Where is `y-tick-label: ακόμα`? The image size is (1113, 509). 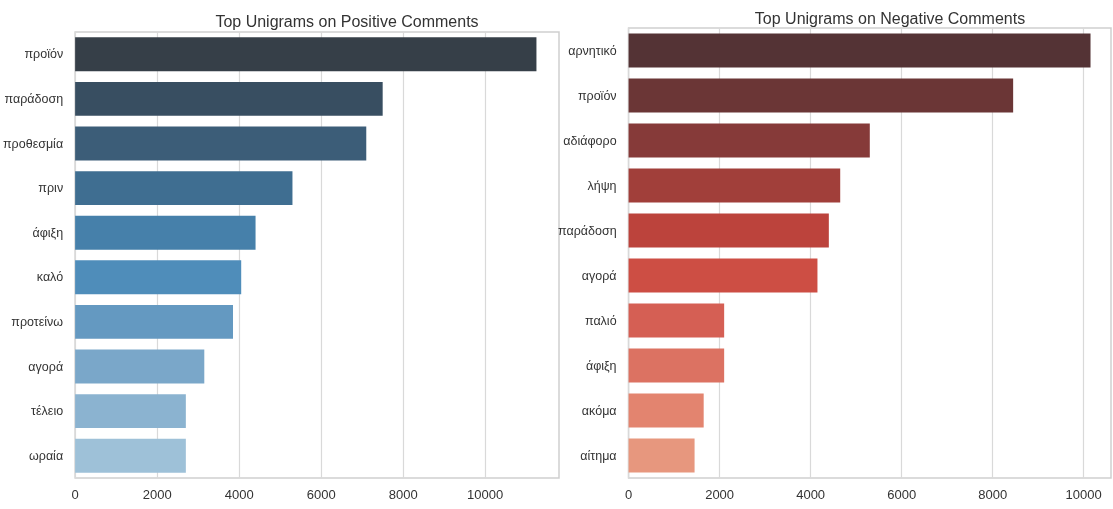 y-tick-label: ακόμα is located at coordinates (599, 410).